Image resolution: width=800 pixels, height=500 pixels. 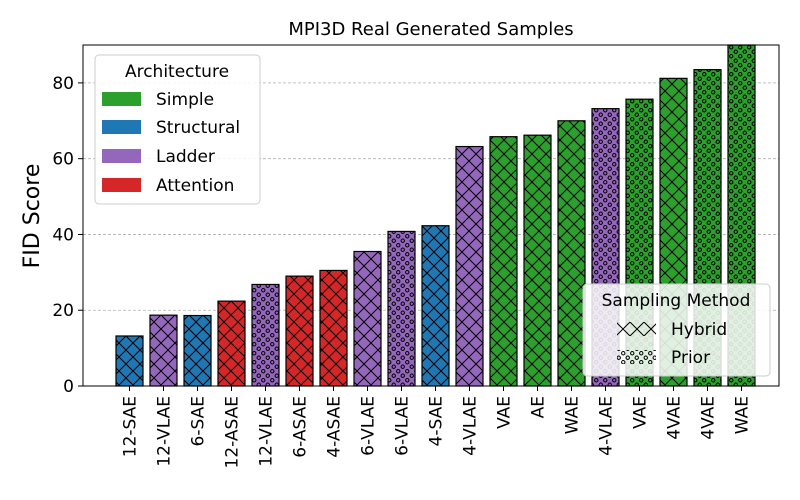 I want to click on sampling-legend: Sampling Method Hybrid Prior, so click(x=676, y=330).